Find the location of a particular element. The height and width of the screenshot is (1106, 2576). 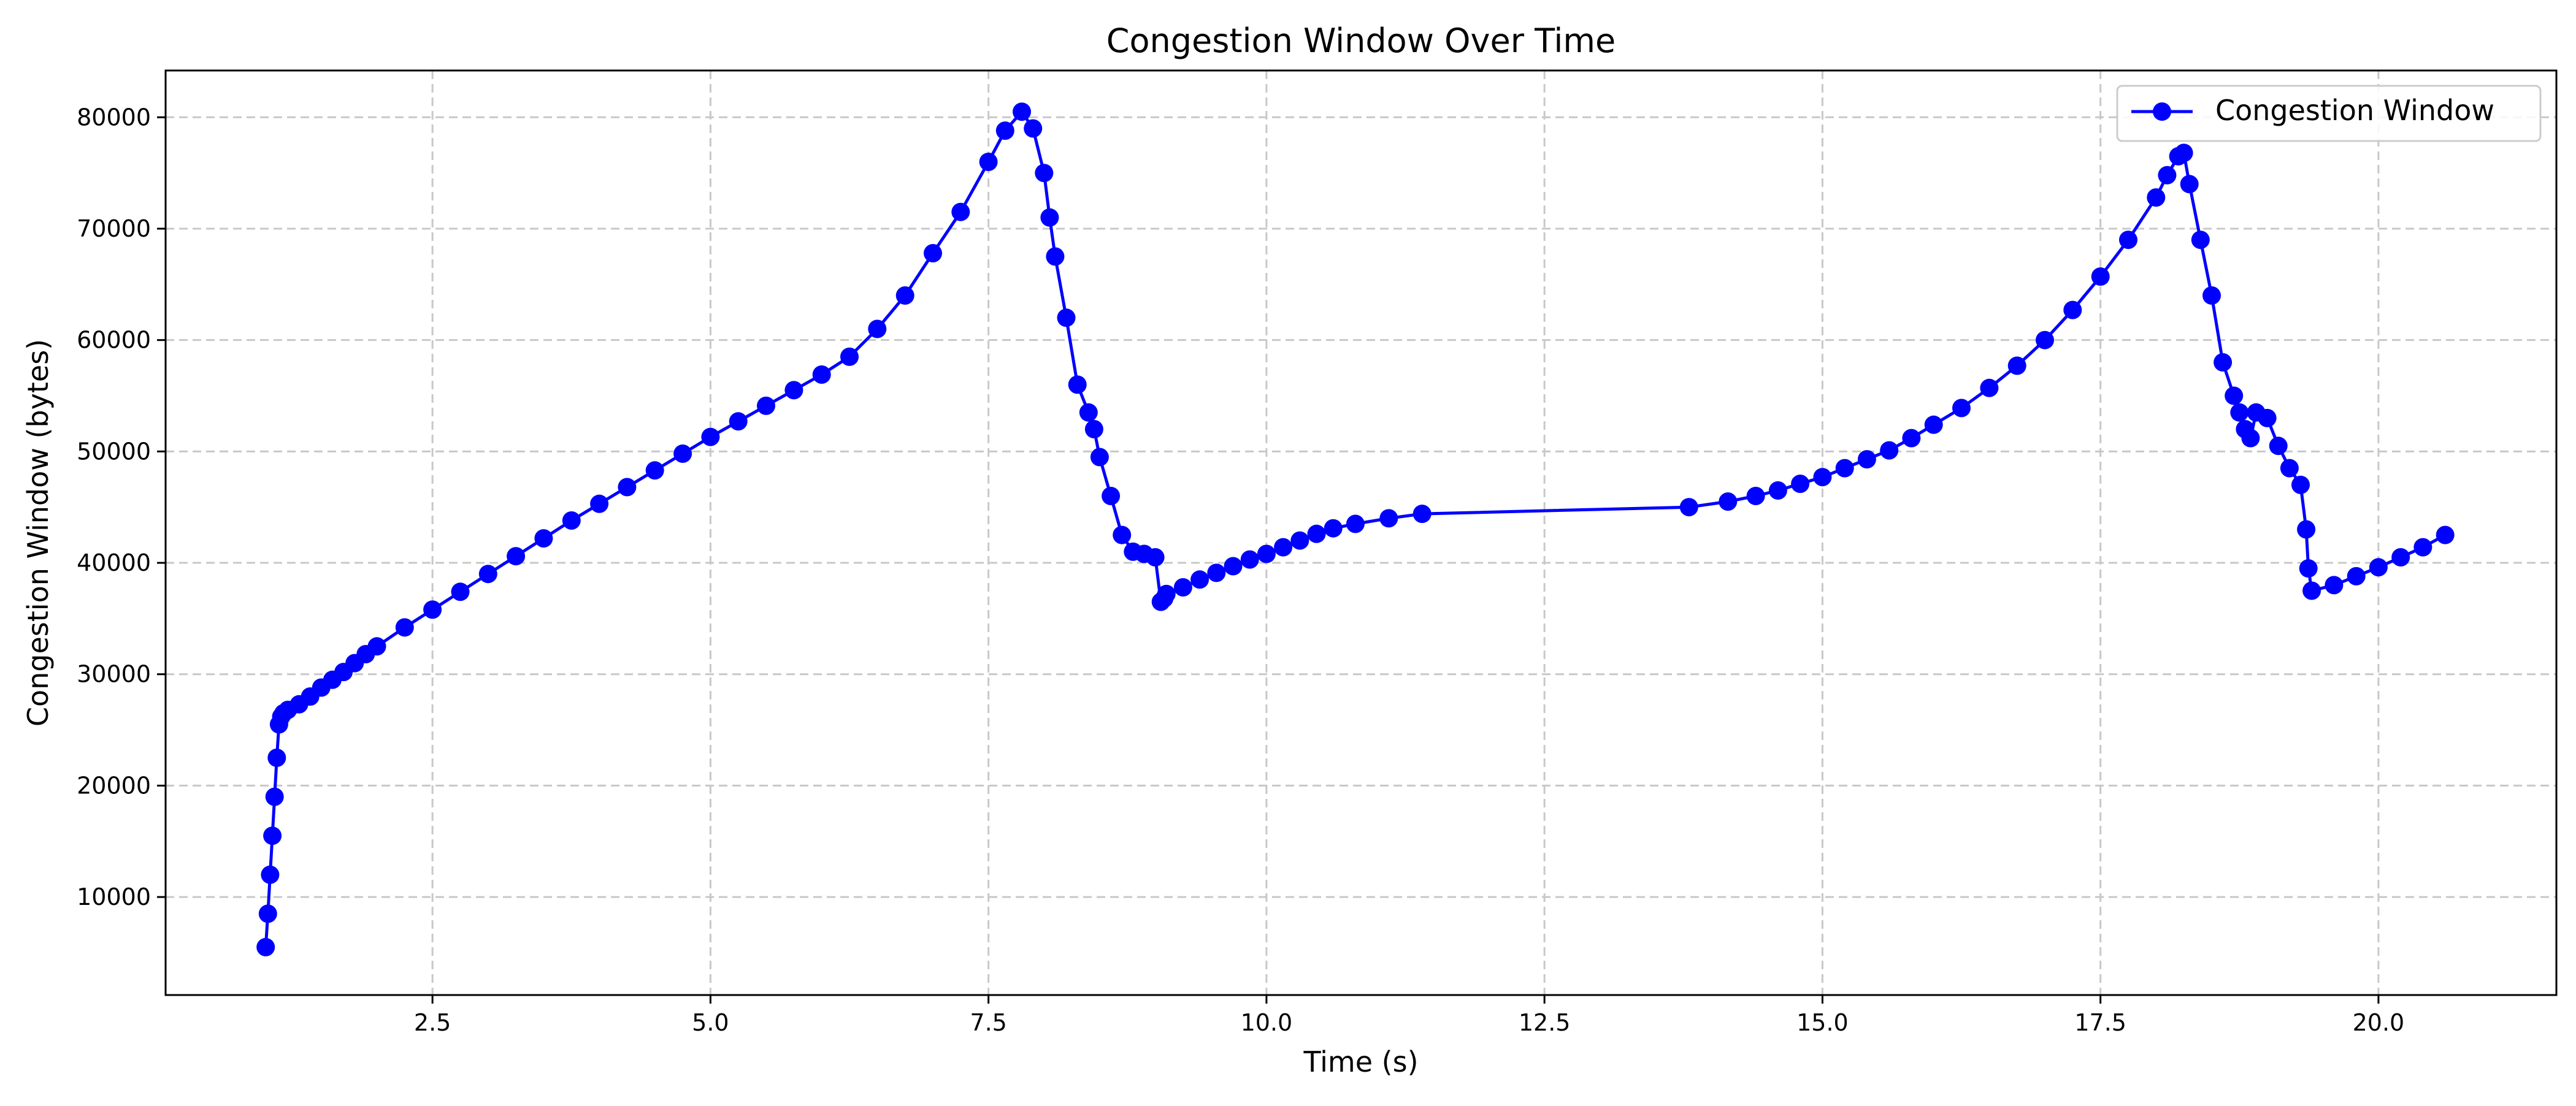

y-tick-label: 10000 is located at coordinates (114, 896).